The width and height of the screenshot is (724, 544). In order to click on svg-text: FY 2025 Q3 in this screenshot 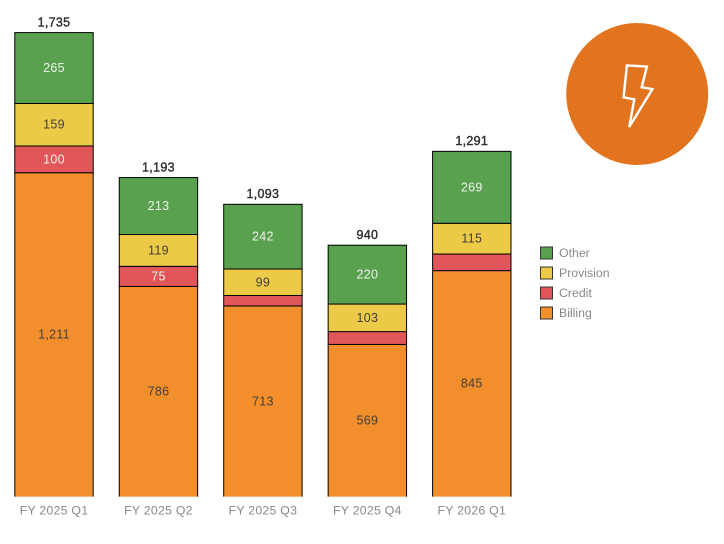, I will do `click(263, 511)`.